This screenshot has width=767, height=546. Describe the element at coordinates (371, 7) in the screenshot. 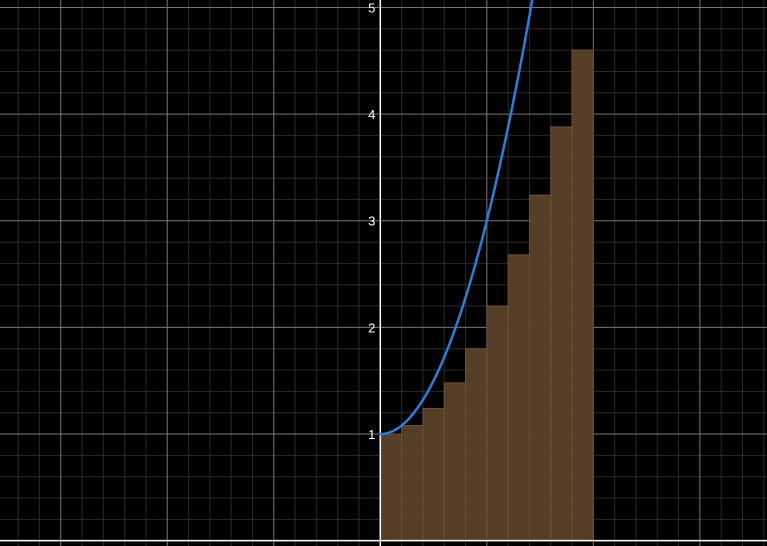

I see `y-tick-label: 5` at that location.